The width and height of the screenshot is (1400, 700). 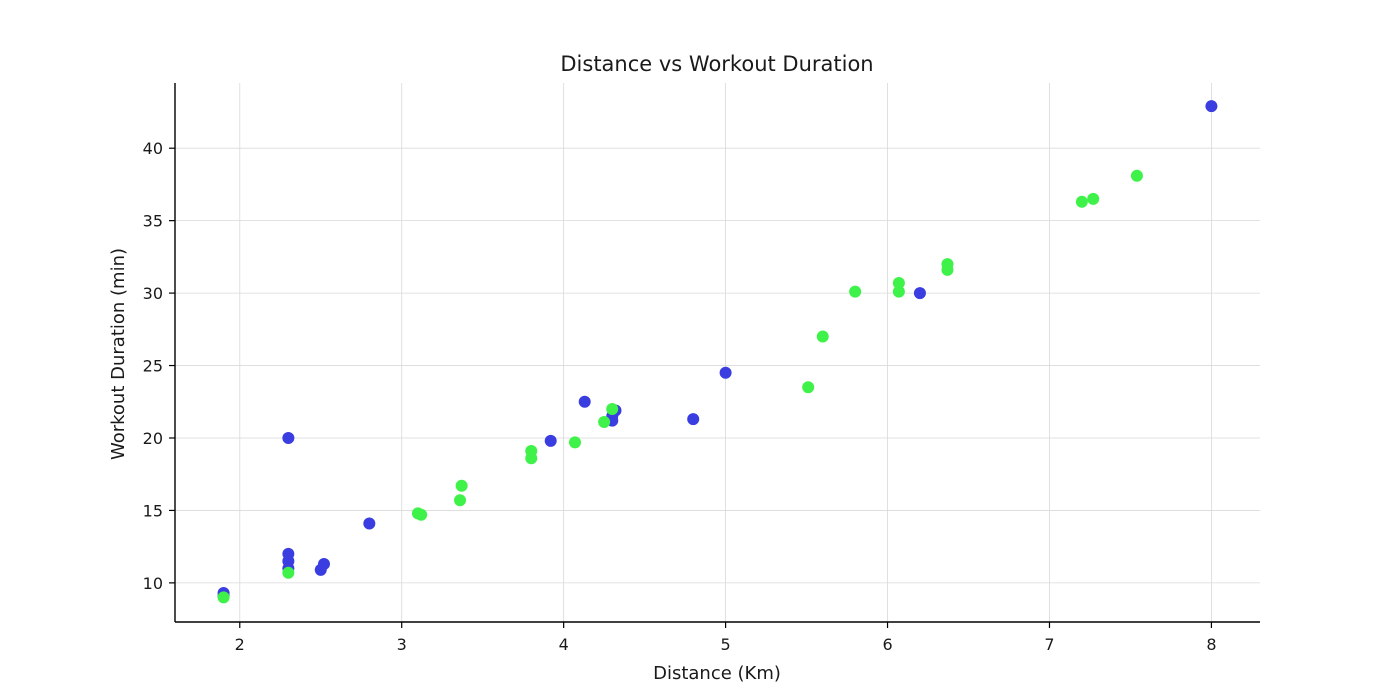 What do you see at coordinates (153, 148) in the screenshot?
I see `y-tick-label: 40` at bounding box center [153, 148].